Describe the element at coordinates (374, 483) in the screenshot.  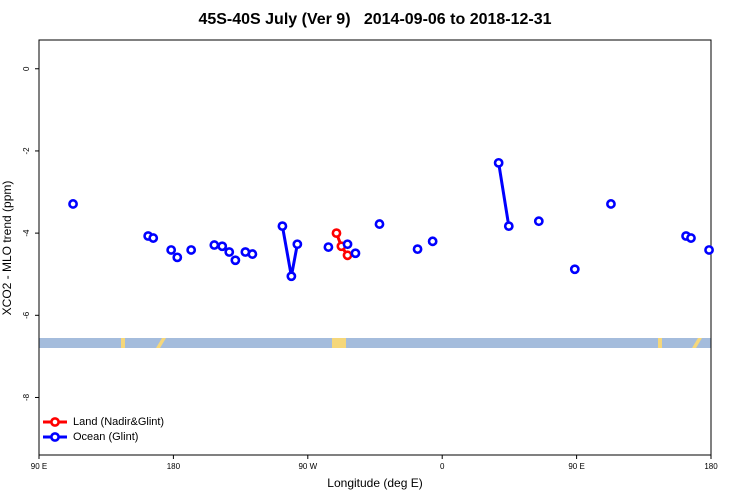
I see `x-axis-label: Longitude (deg E)` at that location.